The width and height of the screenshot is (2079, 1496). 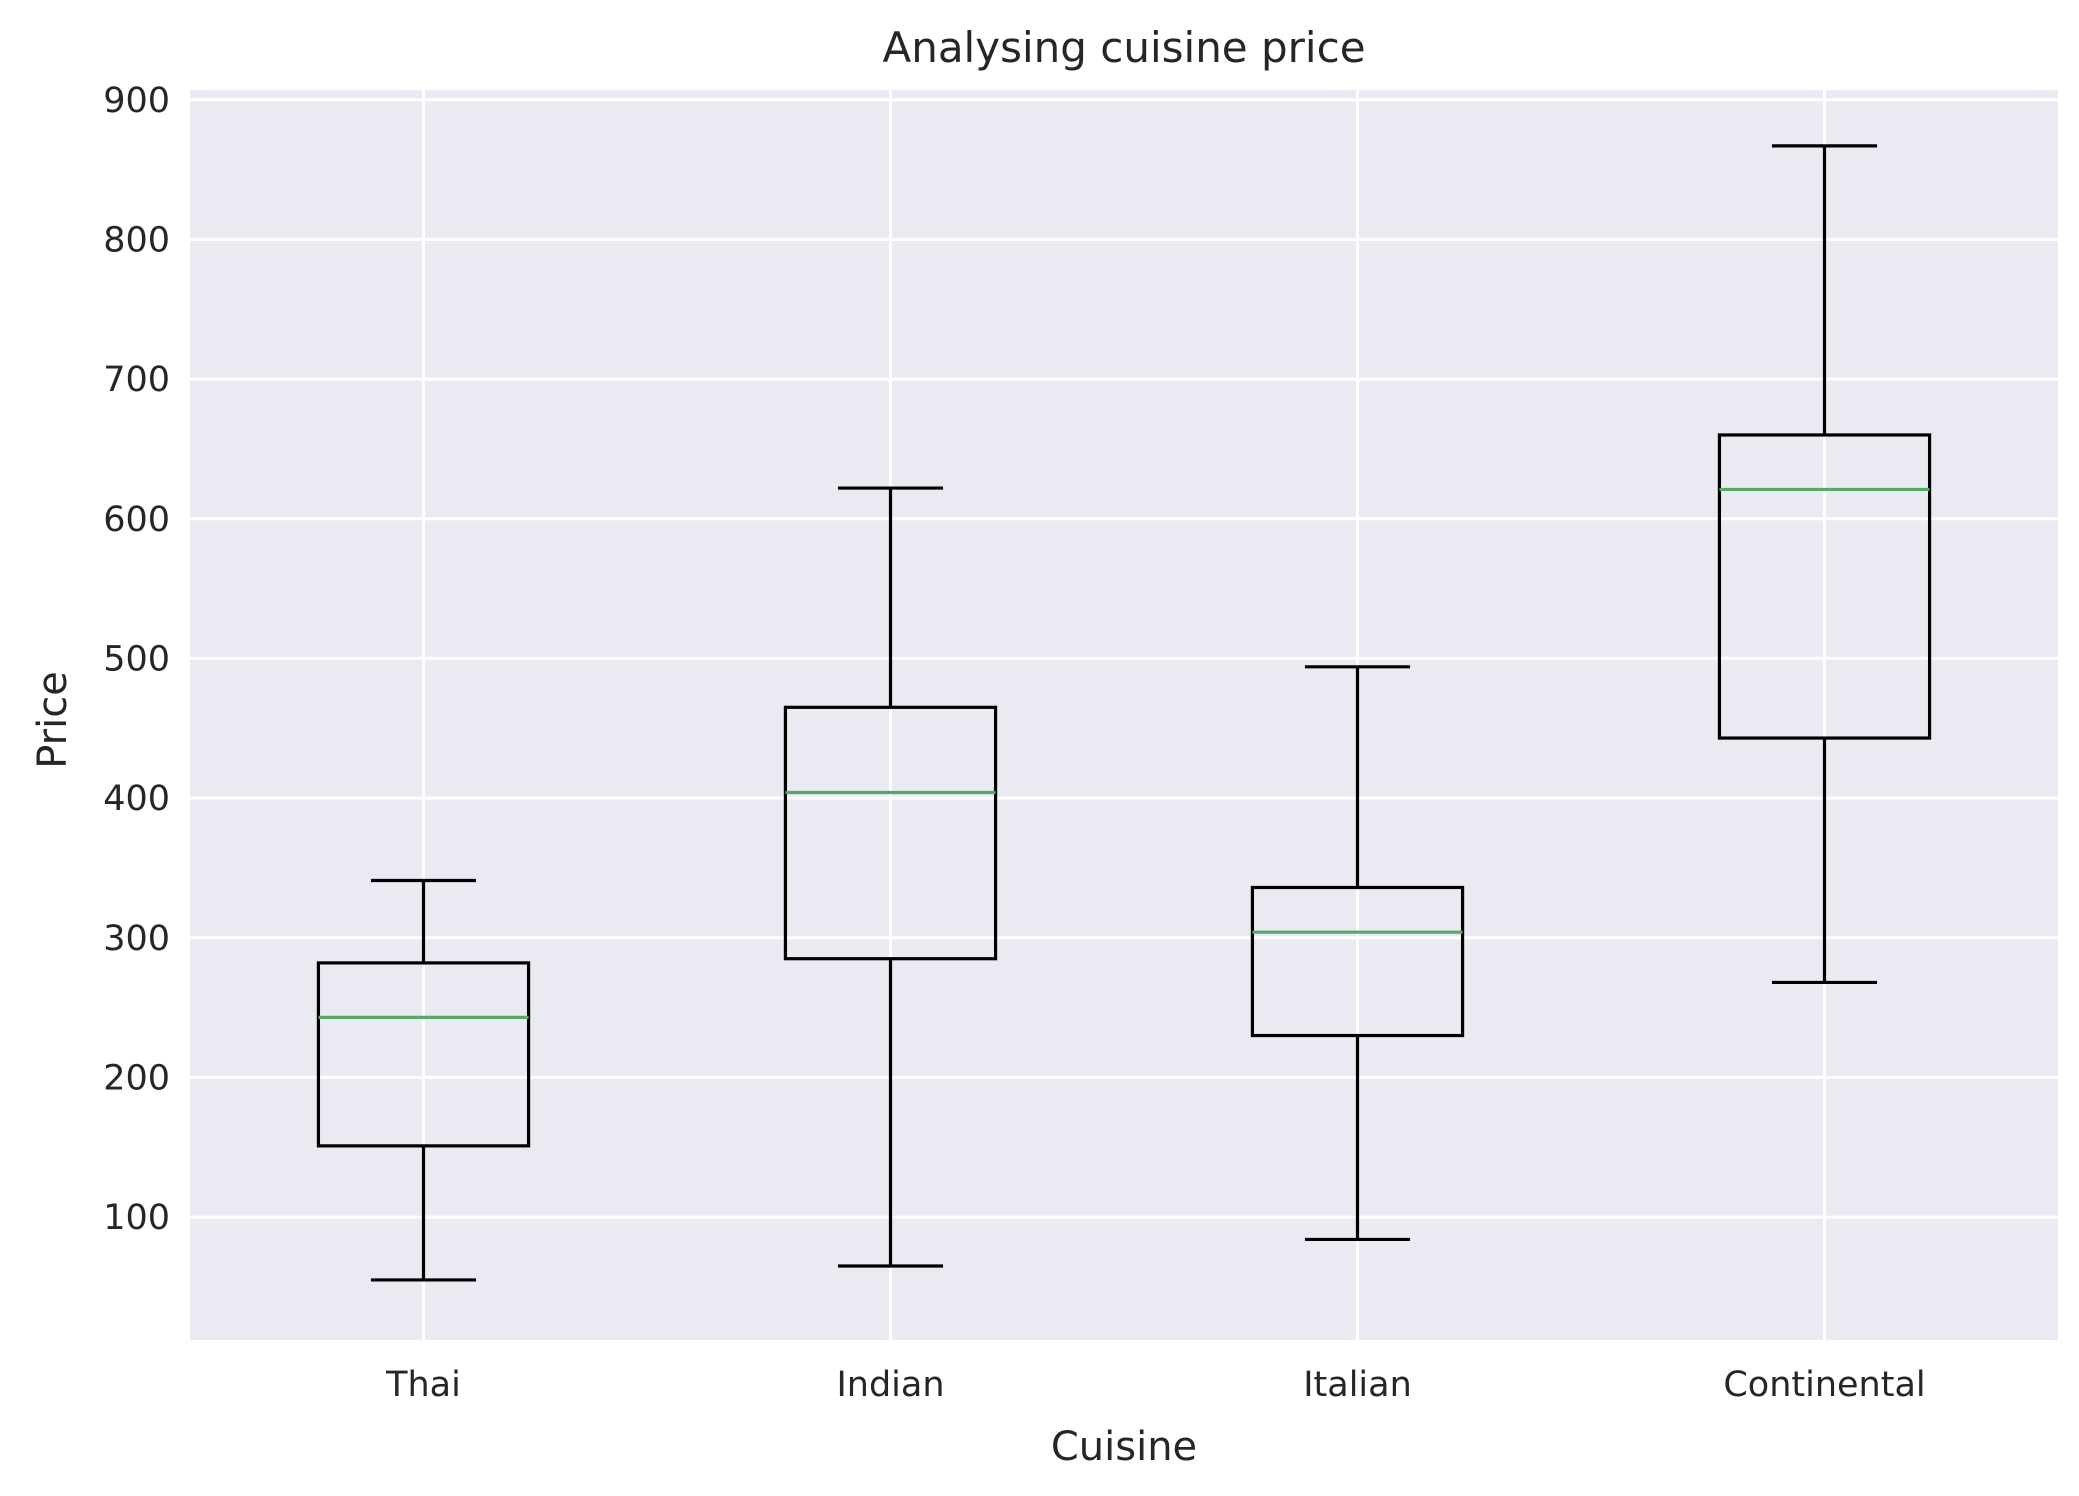 I want to click on box-thai, so click(x=423, y=1080).